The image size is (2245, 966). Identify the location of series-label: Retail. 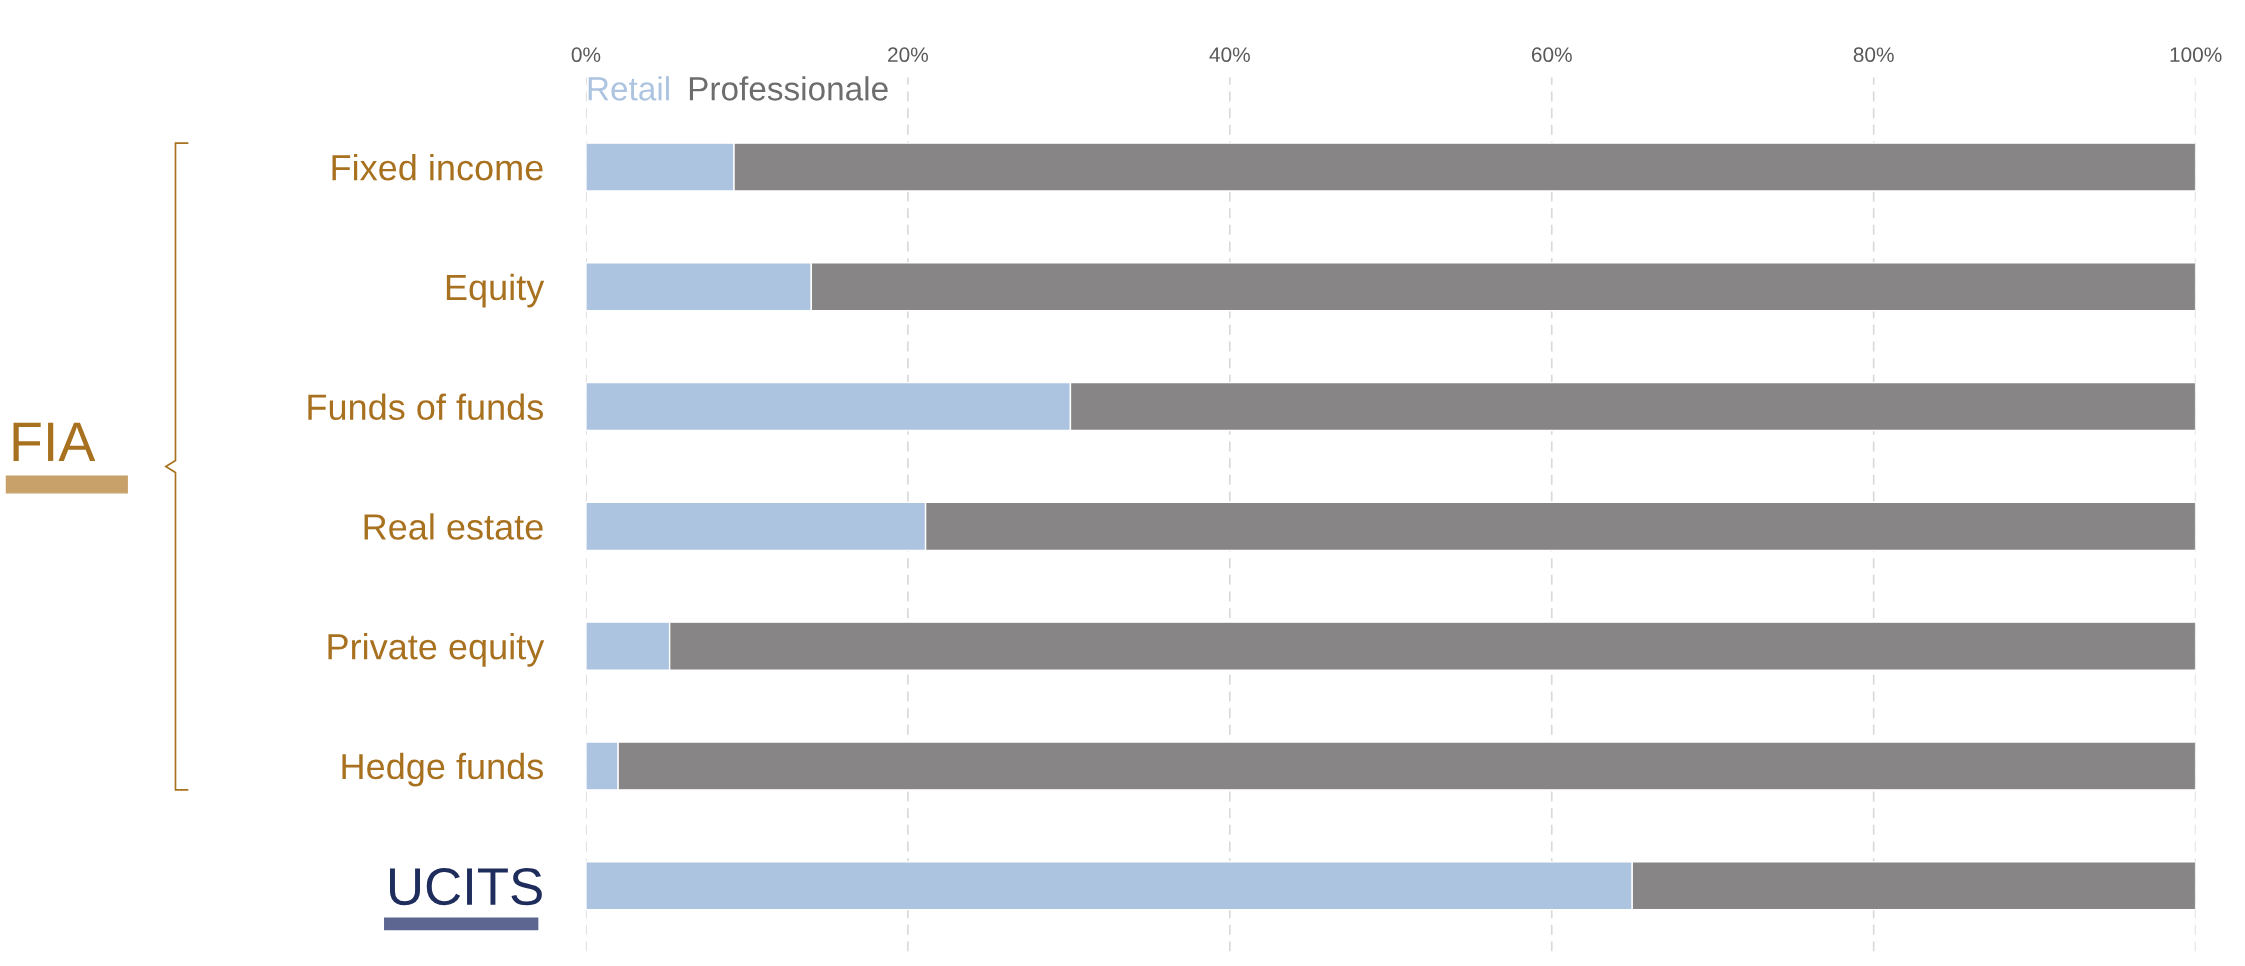
(628, 88).